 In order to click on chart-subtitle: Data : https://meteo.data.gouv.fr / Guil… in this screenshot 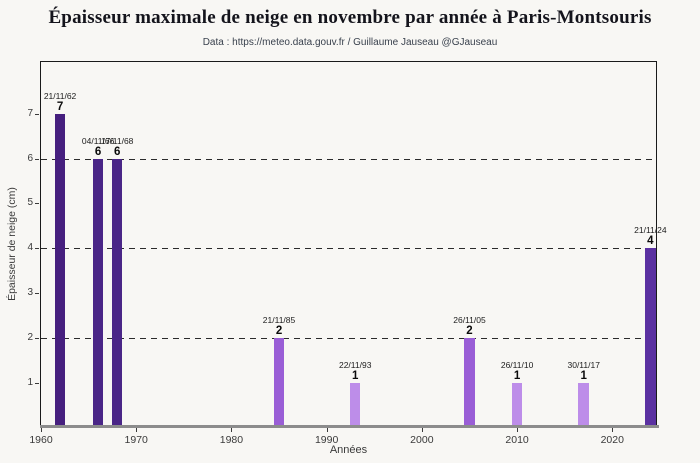, I will do `click(350, 42)`.